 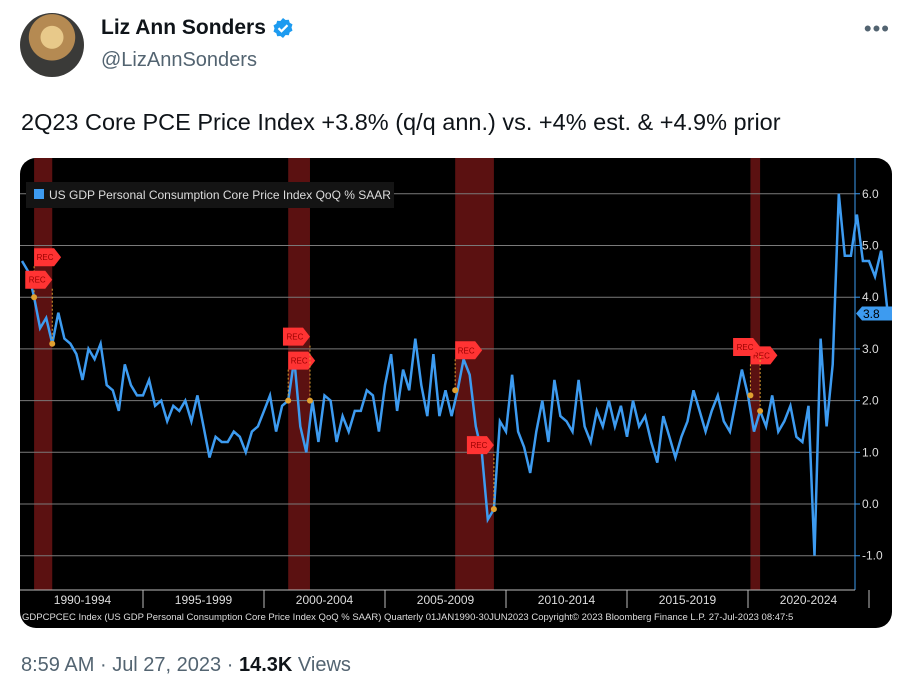 What do you see at coordinates (870, 504) in the screenshot?
I see `y-tick-label: 0.0` at bounding box center [870, 504].